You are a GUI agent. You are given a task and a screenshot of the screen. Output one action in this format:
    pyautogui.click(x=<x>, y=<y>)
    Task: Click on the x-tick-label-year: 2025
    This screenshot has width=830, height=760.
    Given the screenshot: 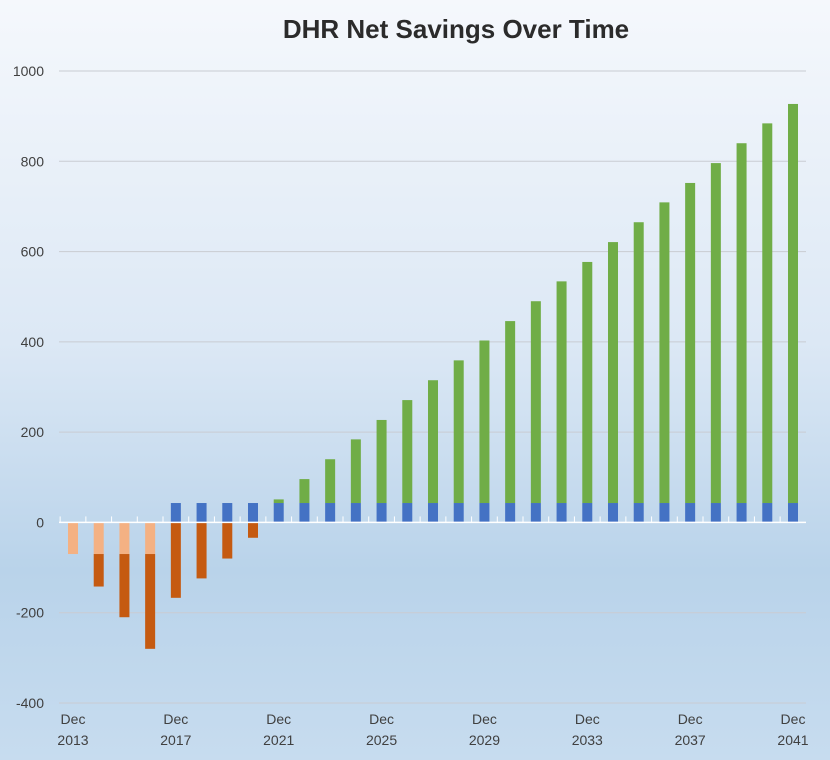 What is the action you would take?
    pyautogui.click(x=381, y=740)
    